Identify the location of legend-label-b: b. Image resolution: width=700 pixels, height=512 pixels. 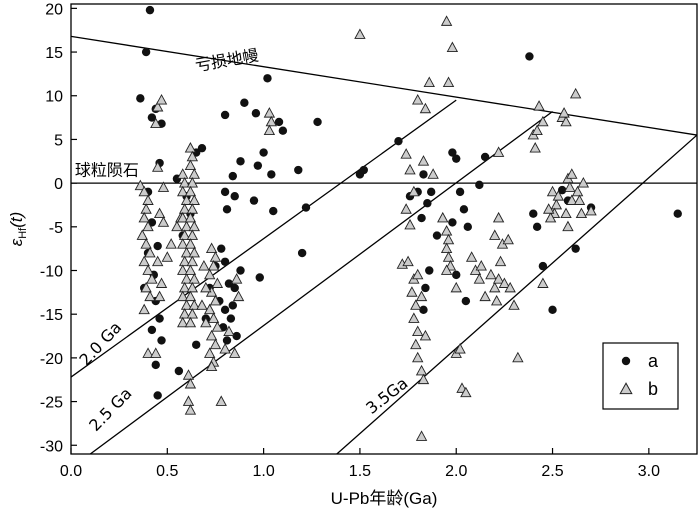
(653, 389).